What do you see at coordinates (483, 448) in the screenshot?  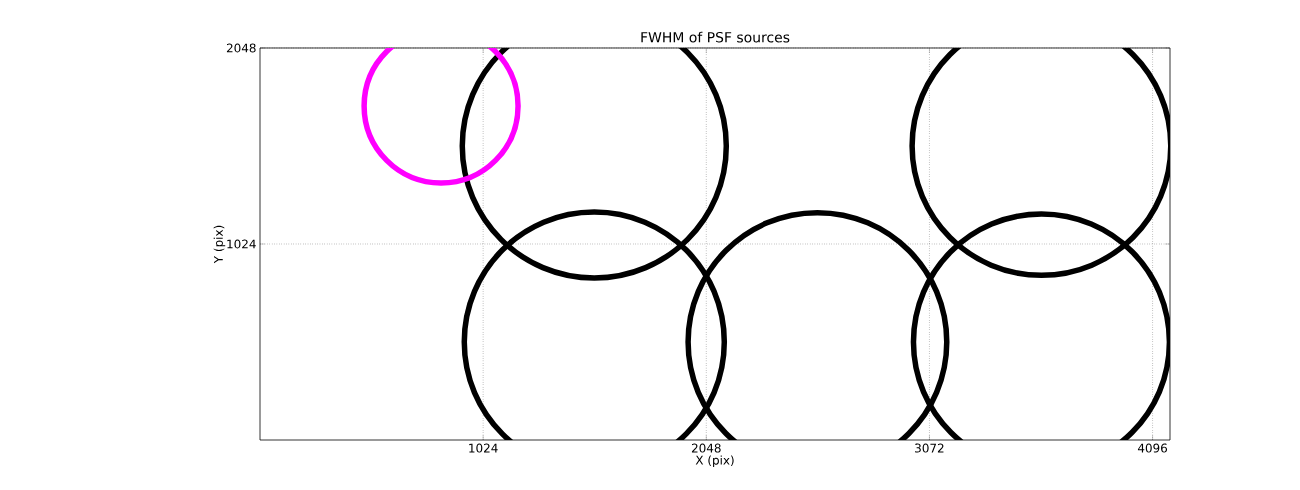 I see `x-tick-label: 1024` at bounding box center [483, 448].